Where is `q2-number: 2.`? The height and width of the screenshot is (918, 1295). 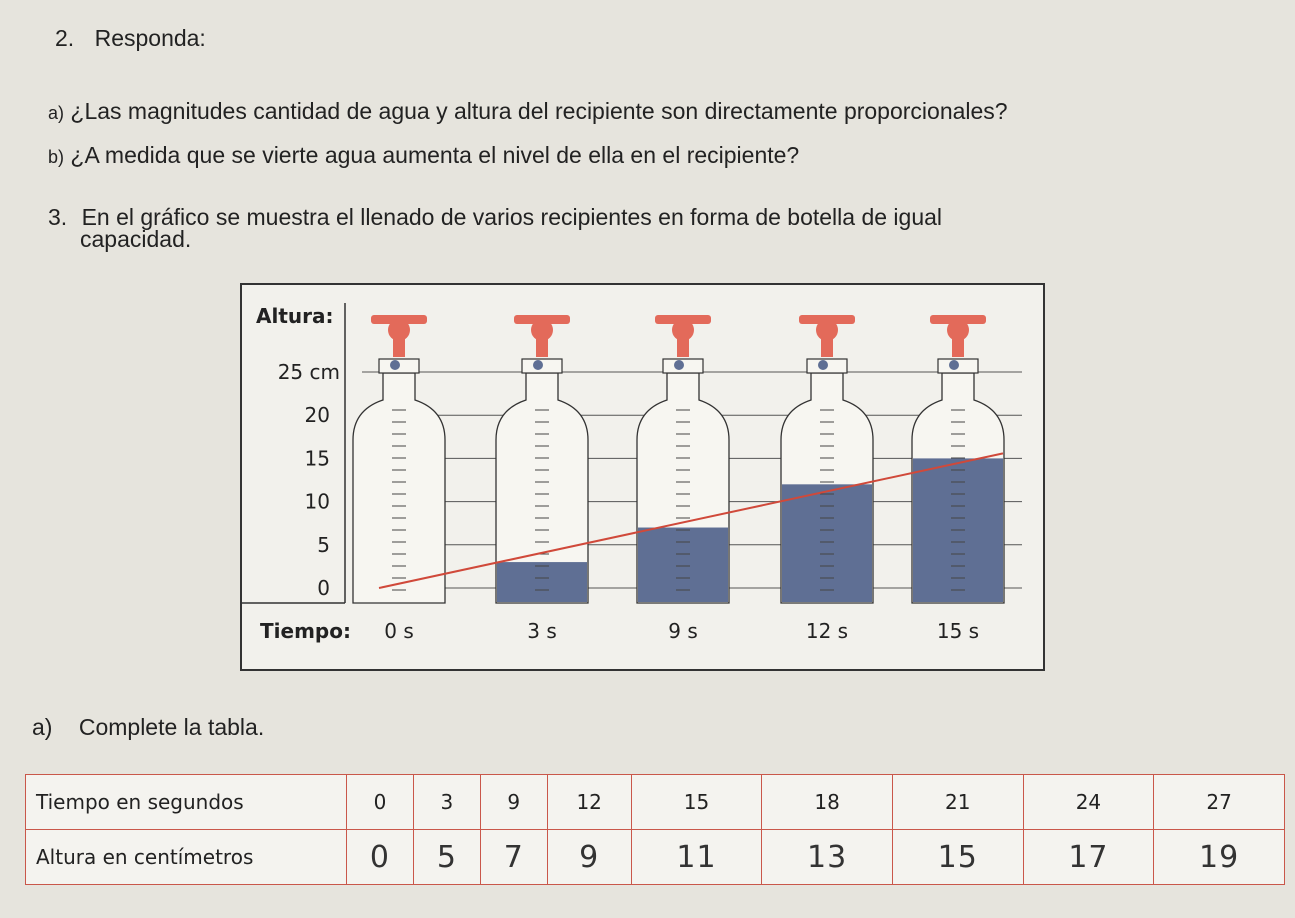
q2-number: 2. is located at coordinates (65, 38).